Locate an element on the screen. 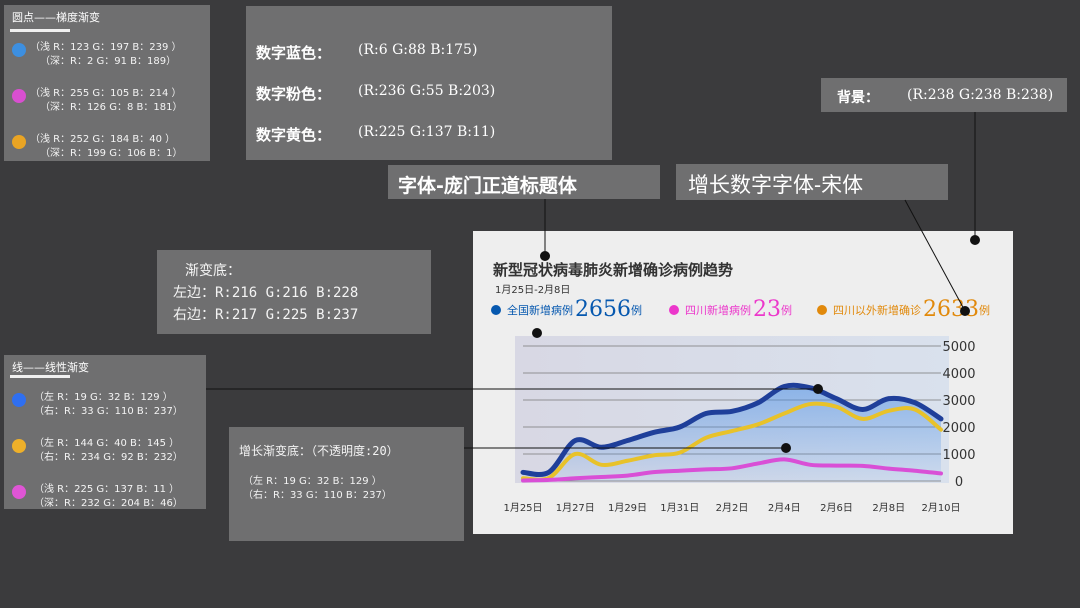 The width and height of the screenshot is (1080, 608). swatch-line1: （浅 R：252 G：184 B：40 ） is located at coordinates (103, 139).